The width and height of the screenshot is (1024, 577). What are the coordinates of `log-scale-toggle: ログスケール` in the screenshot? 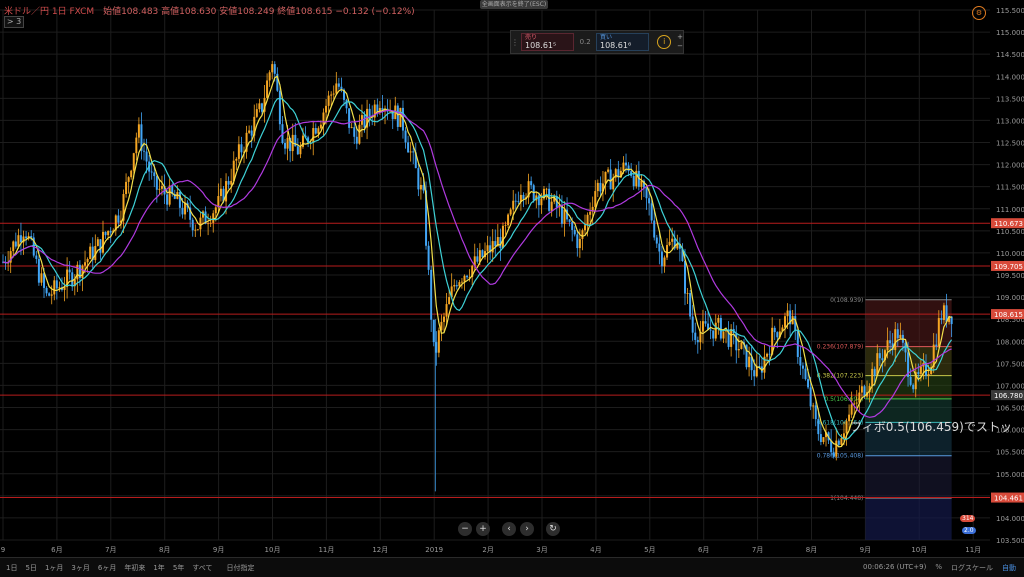 It's located at (972, 568).